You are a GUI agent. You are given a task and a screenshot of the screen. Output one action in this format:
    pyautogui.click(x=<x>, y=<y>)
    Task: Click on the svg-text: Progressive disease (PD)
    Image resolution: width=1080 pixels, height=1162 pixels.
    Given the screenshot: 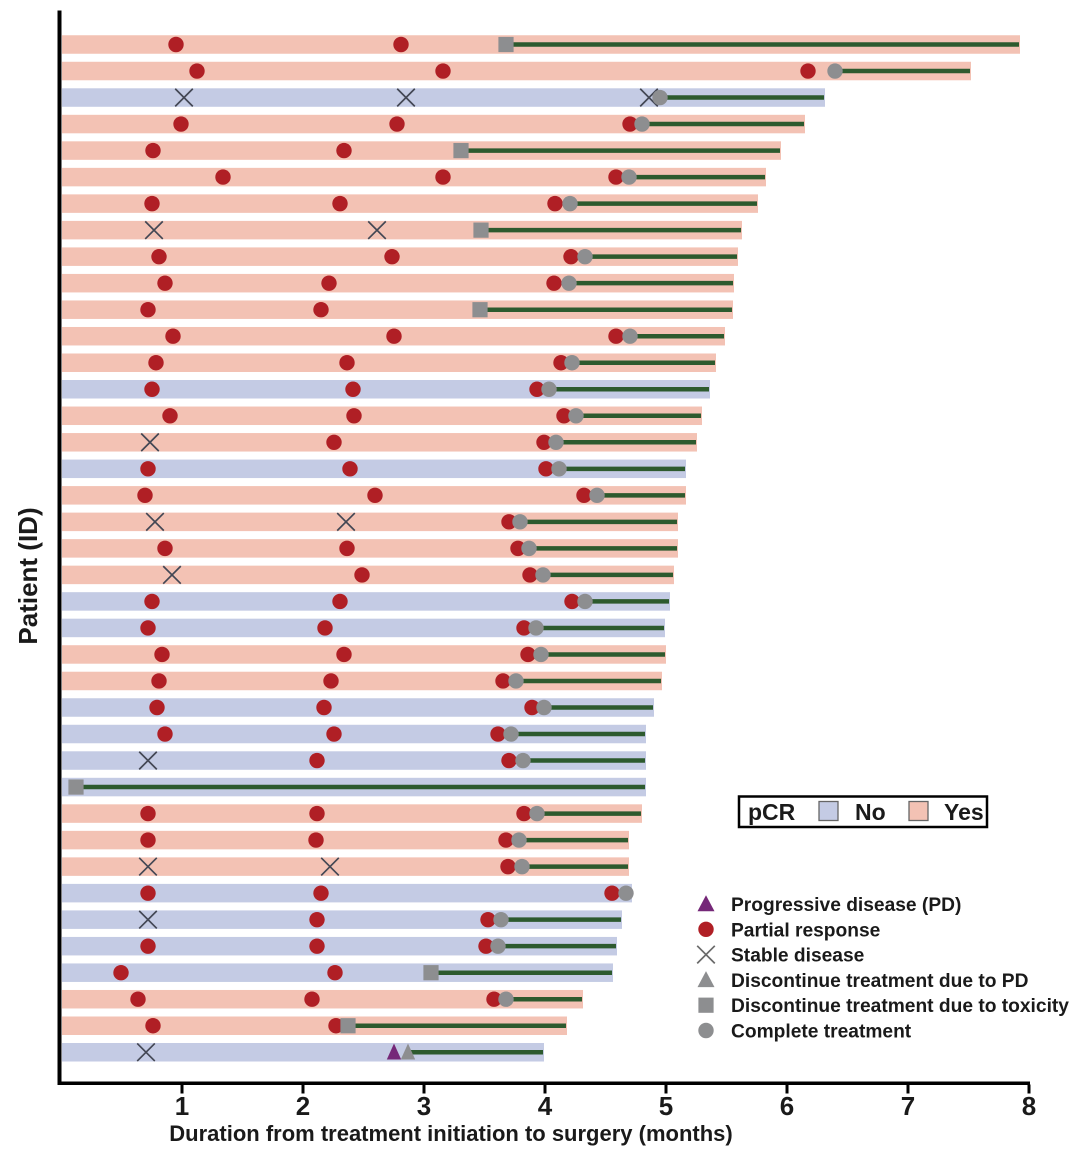 What is the action you would take?
    pyautogui.click(x=846, y=905)
    